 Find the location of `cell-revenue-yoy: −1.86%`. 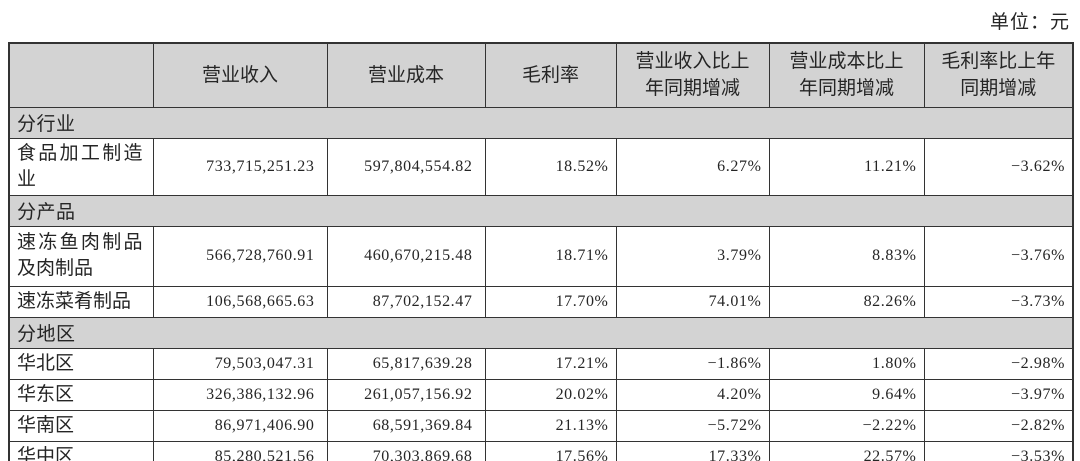

cell-revenue-yoy: −1.86% is located at coordinates (692, 363).